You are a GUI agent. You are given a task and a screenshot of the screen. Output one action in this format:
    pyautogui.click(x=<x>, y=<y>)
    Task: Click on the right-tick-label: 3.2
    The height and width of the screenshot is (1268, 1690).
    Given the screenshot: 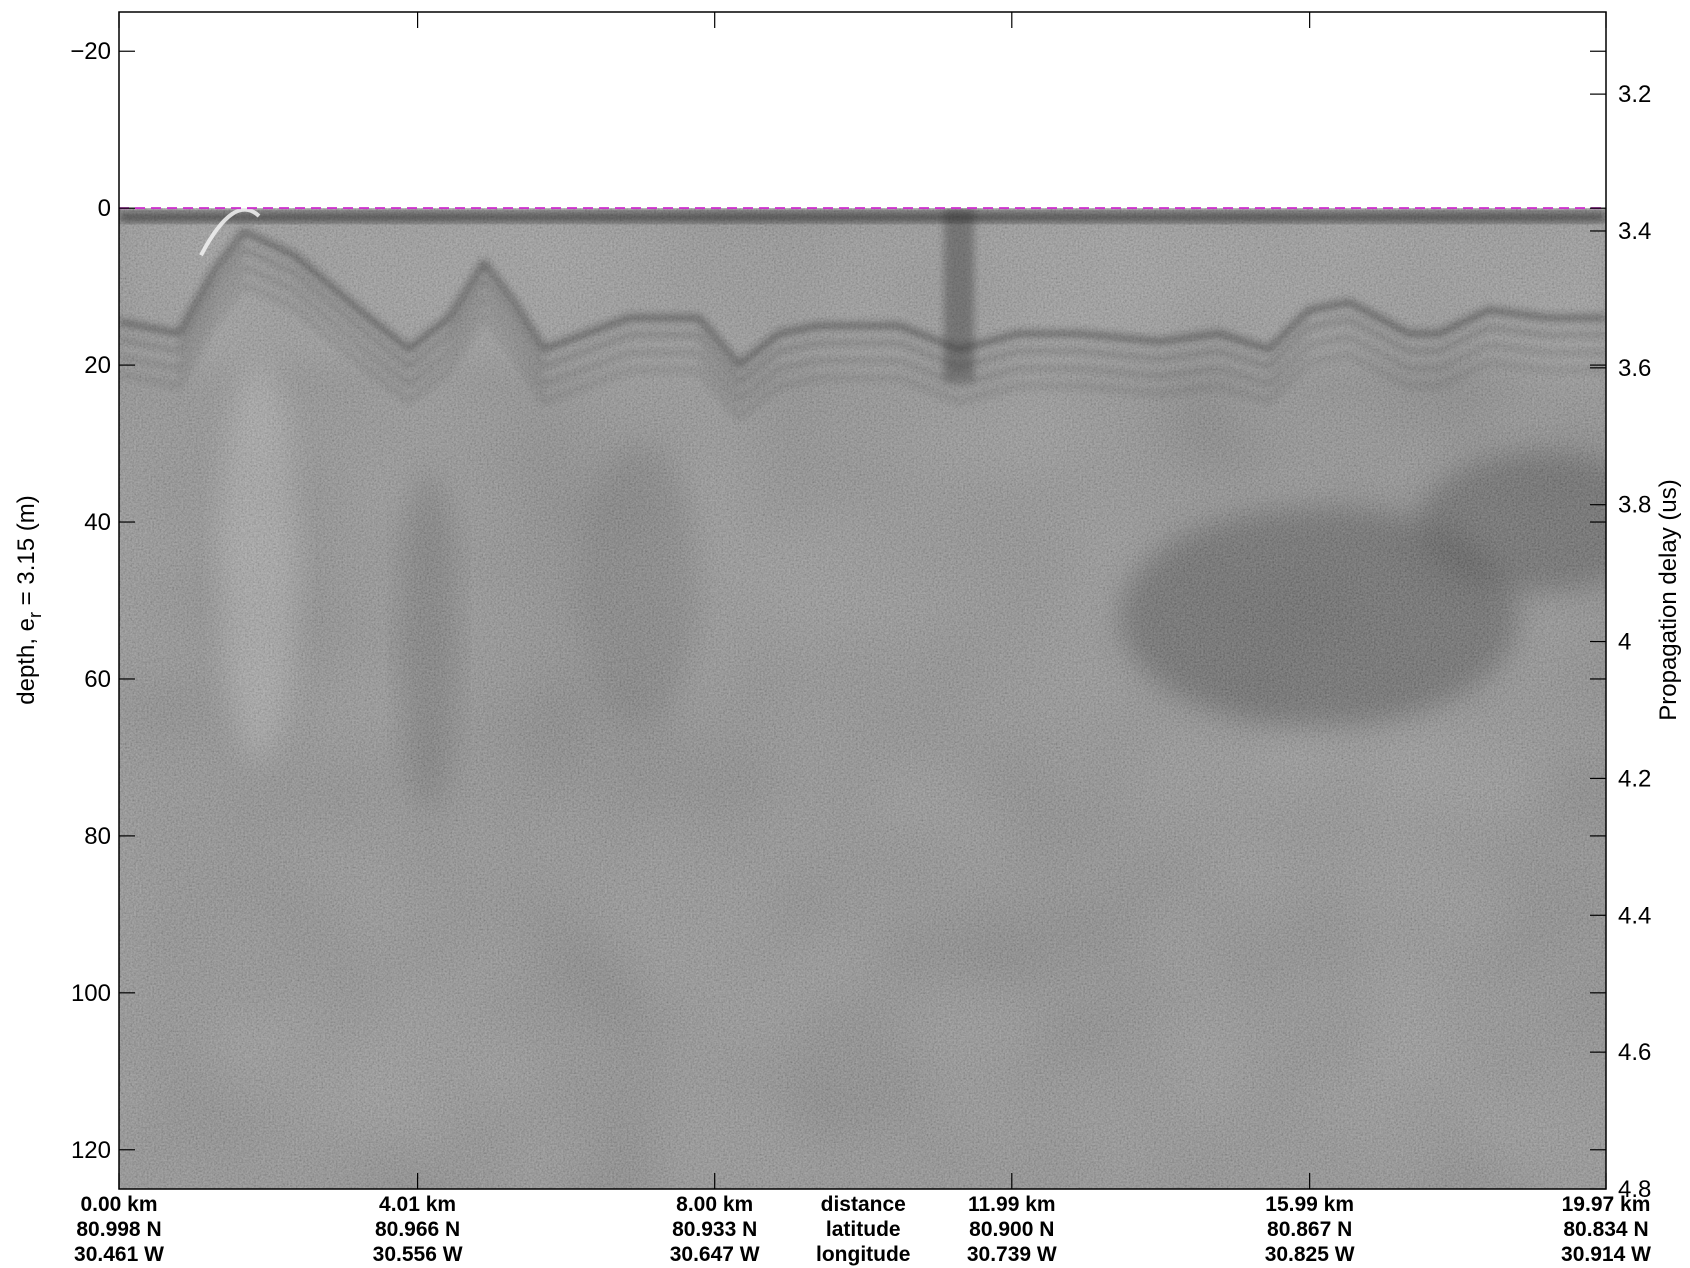 What is the action you would take?
    pyautogui.click(x=1634, y=94)
    